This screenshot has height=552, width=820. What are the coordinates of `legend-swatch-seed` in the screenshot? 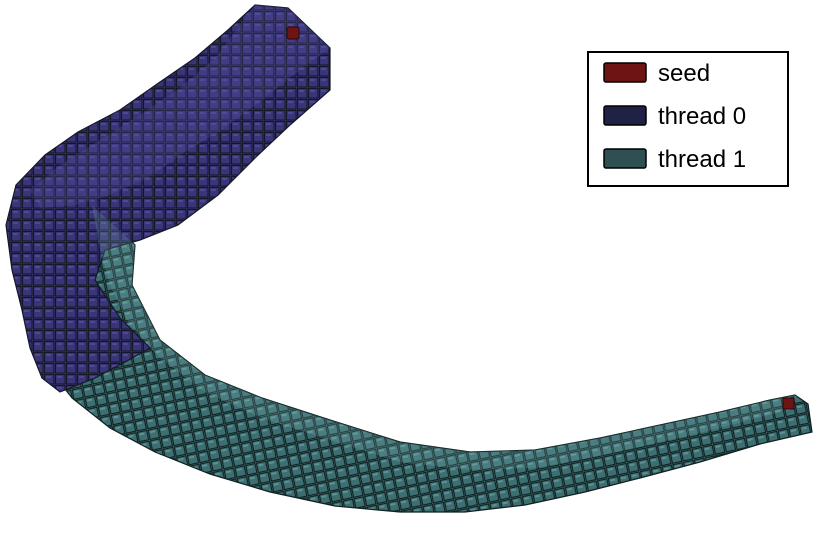 It's located at (625, 72).